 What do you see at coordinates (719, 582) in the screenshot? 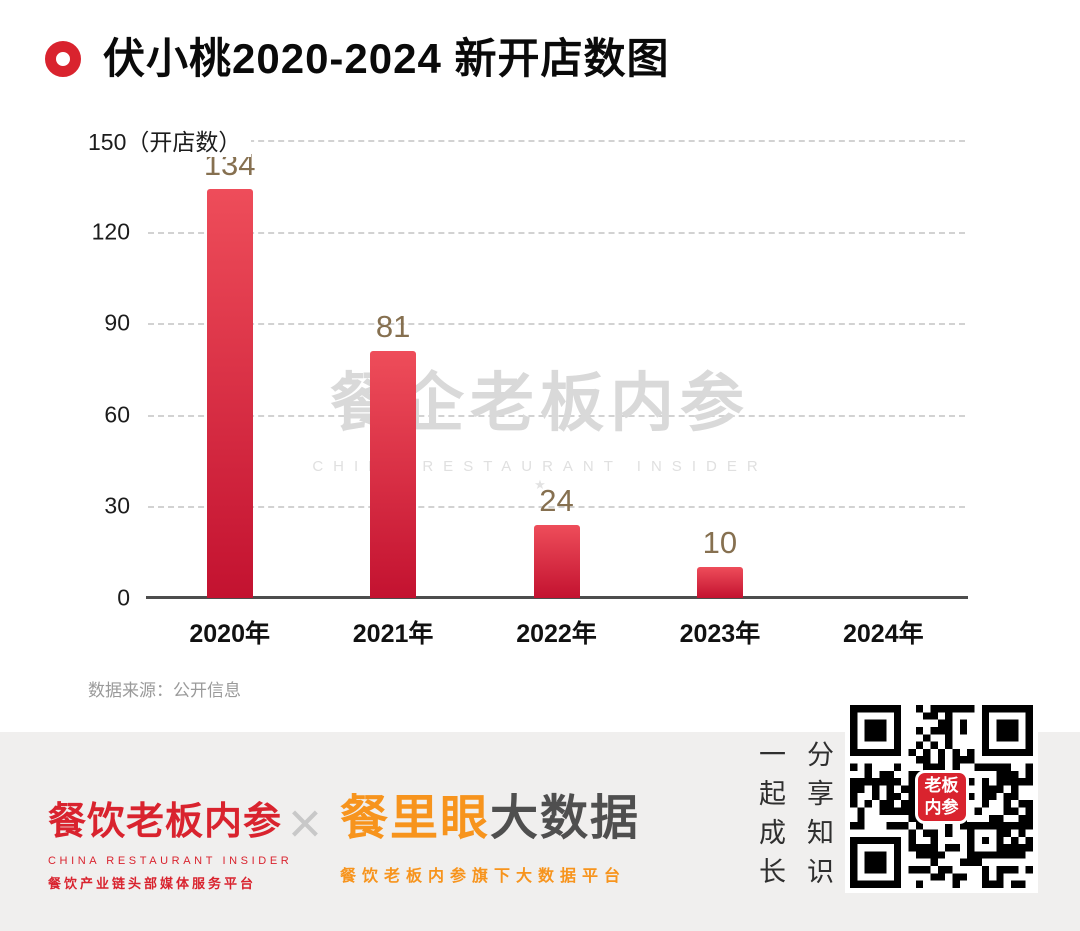
I see `bar-2023年` at bounding box center [719, 582].